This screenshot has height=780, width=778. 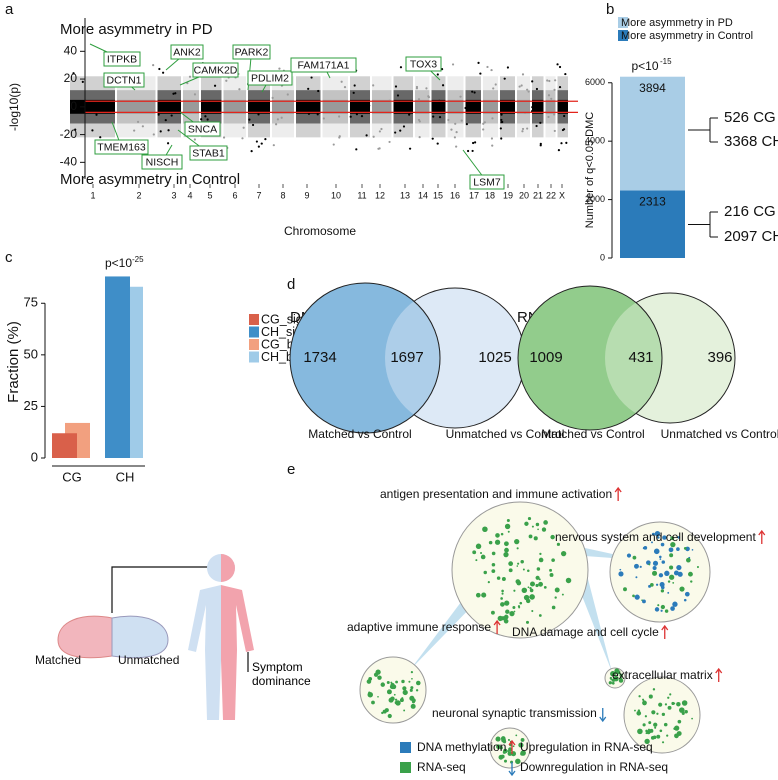 What do you see at coordinates (618, 489) in the screenshot?
I see `arrow-head` at bounding box center [618, 489].